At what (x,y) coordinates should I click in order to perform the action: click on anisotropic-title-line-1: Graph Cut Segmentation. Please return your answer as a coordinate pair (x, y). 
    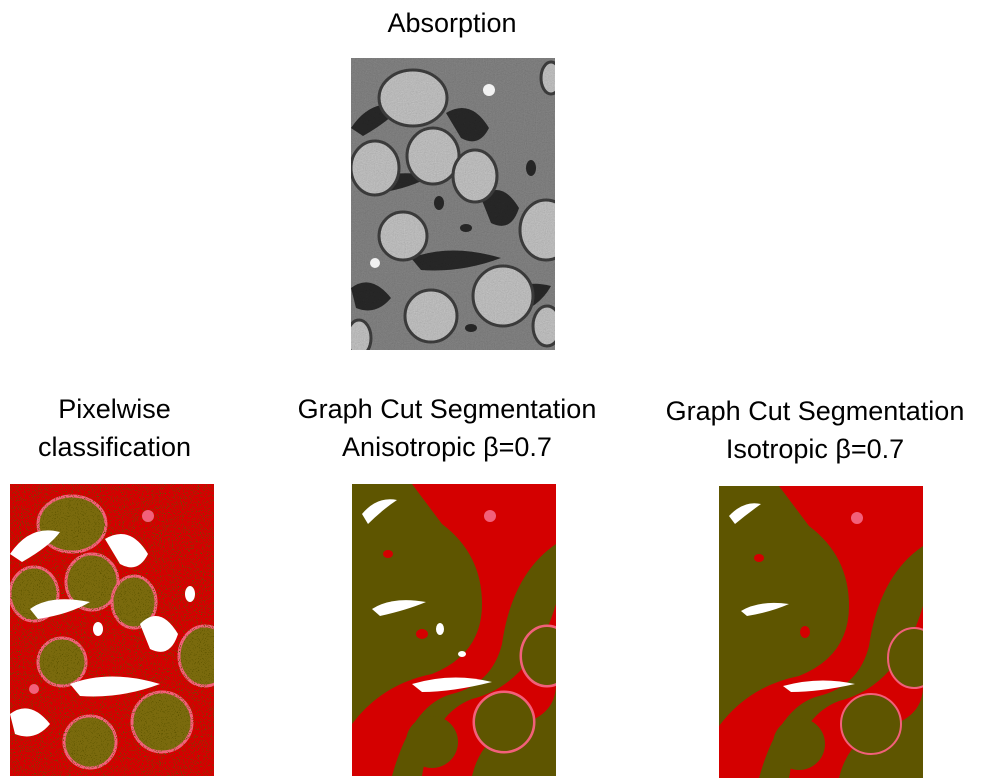
    Looking at the image, I should click on (447, 409).